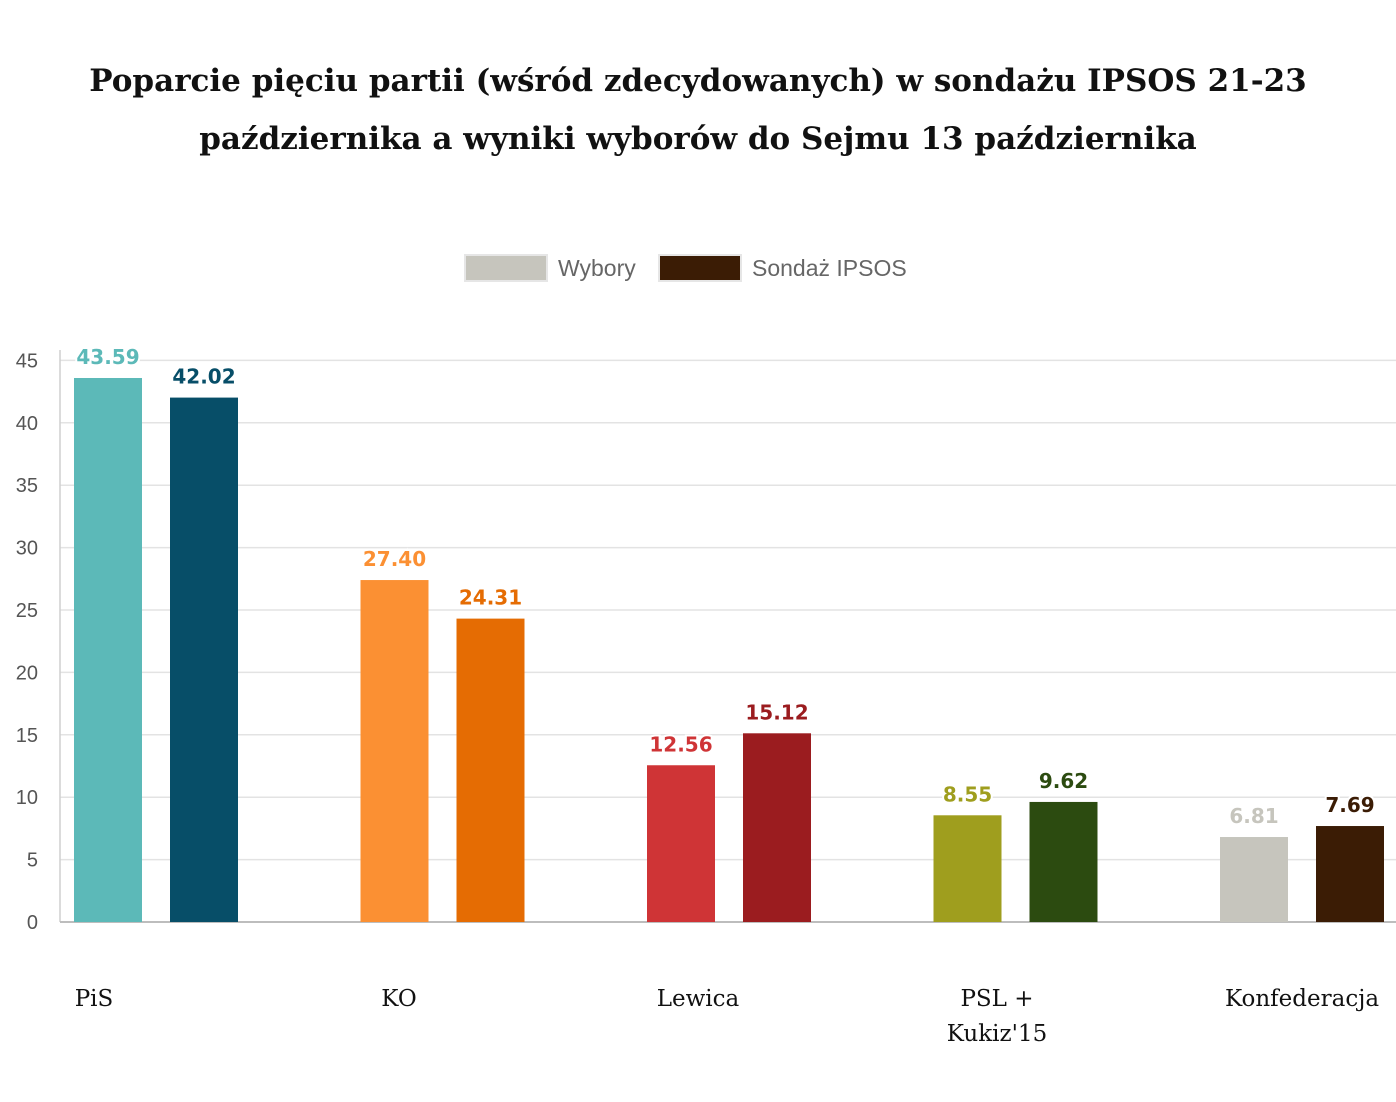 The height and width of the screenshot is (1102, 1396). What do you see at coordinates (698, 999) in the screenshot?
I see `x-category-label: Lewica` at bounding box center [698, 999].